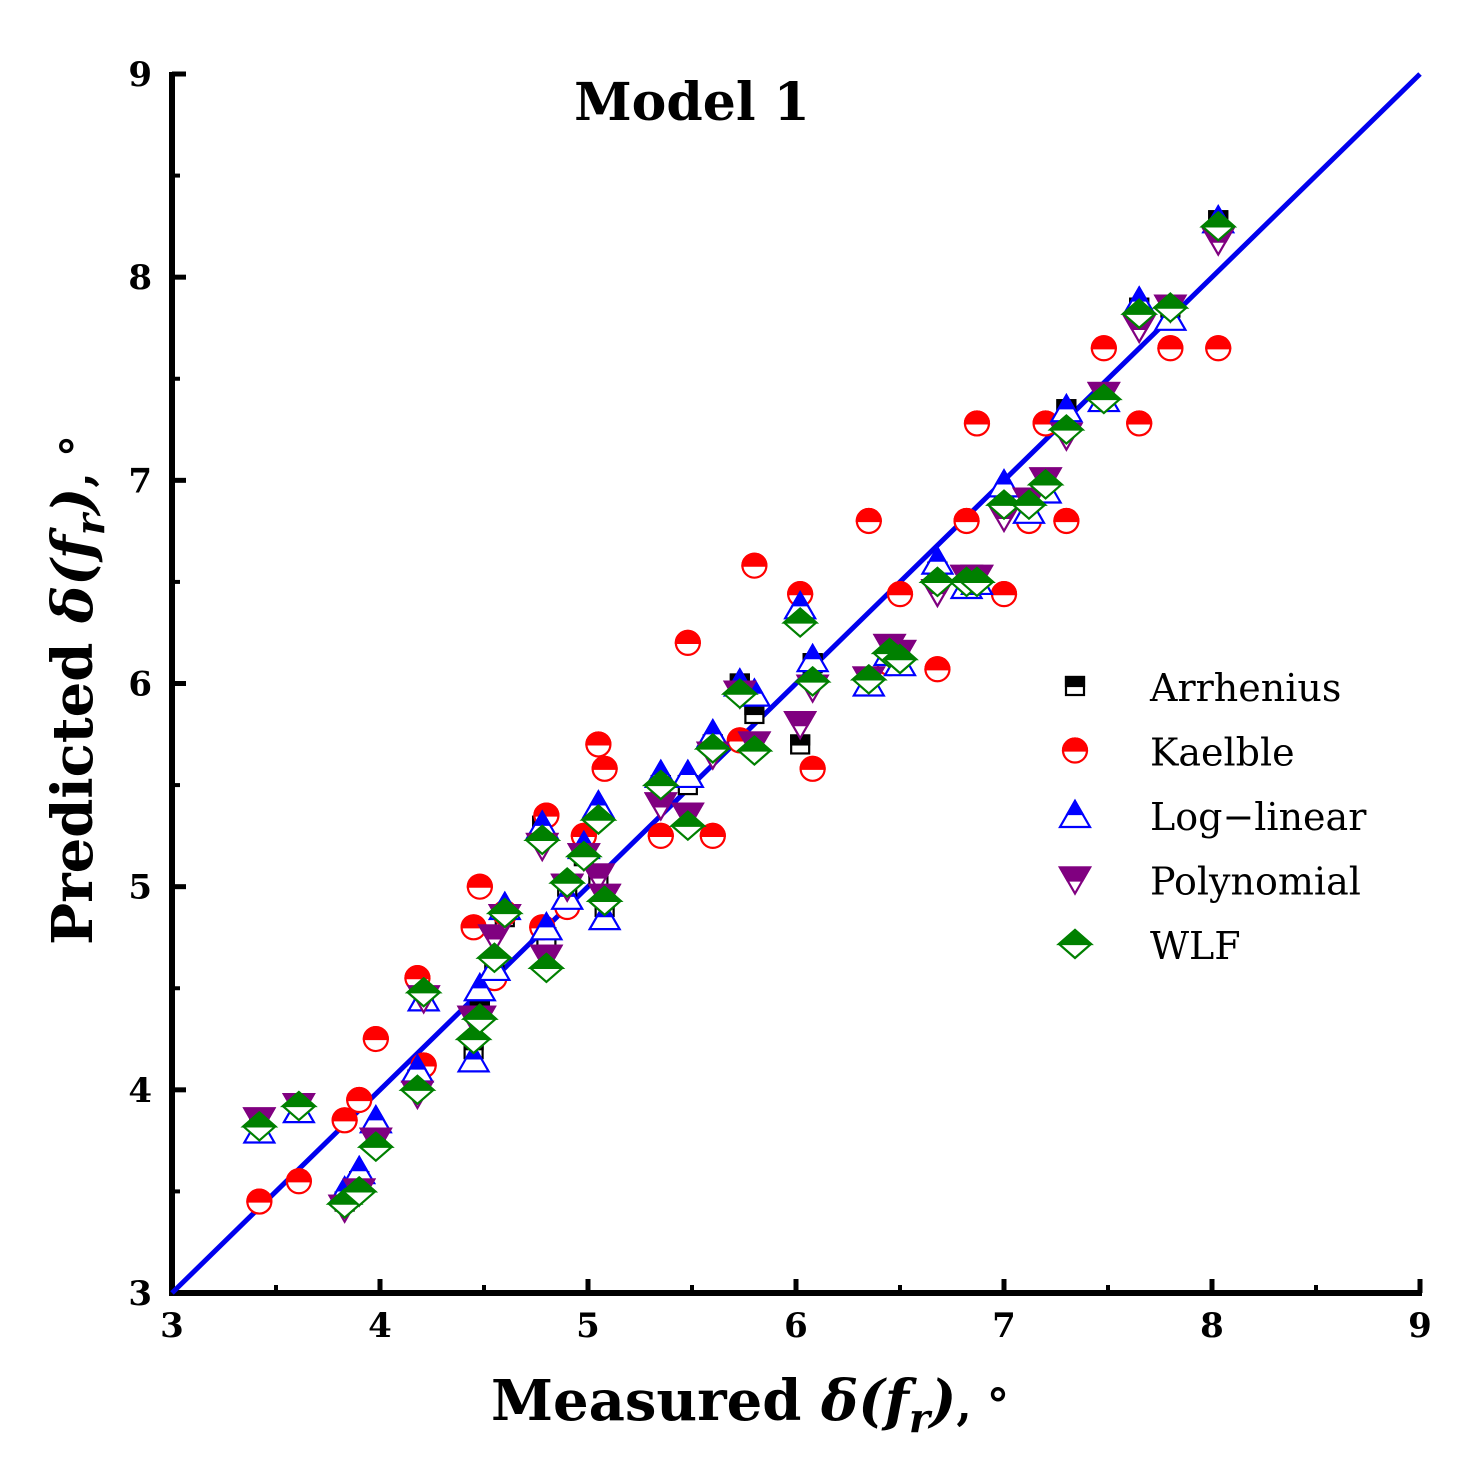 The image size is (1484, 1476). I want to click on x-tick-label: 4, so click(380, 1326).